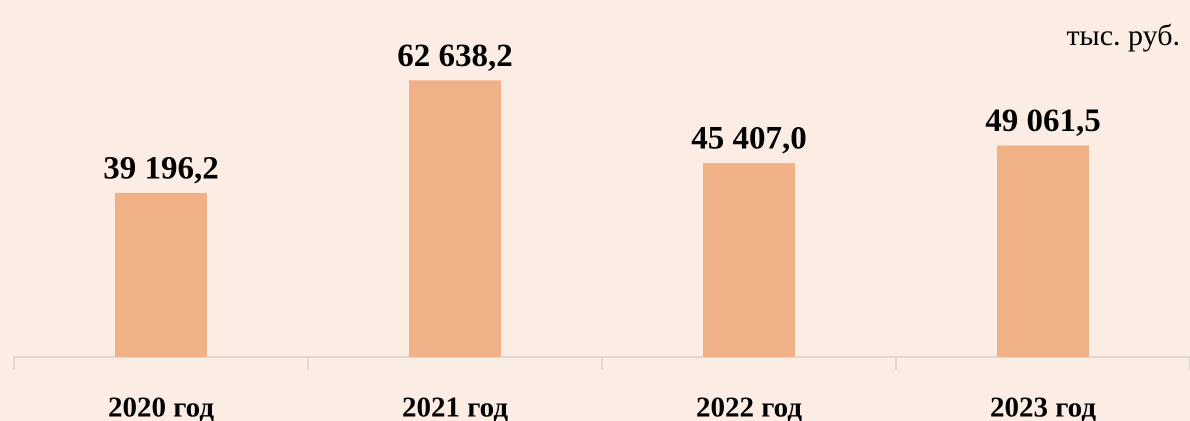 Image resolution: width=1190 pixels, height=421 pixels. I want to click on x-tick-label: 2022 год, so click(749, 406).